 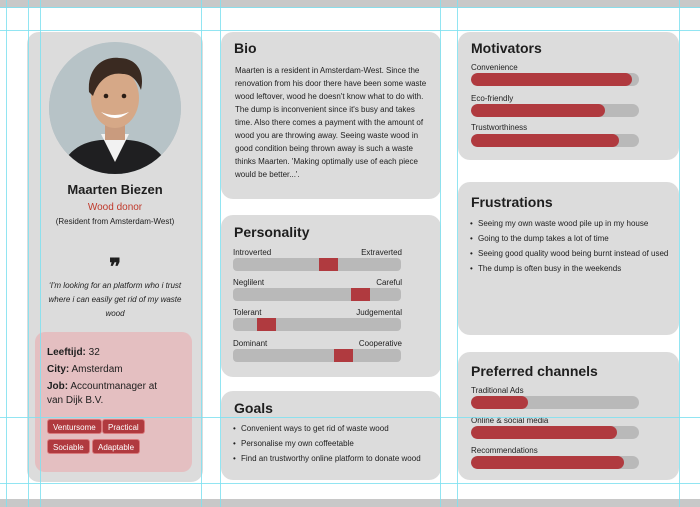 What do you see at coordinates (504, 450) in the screenshot?
I see `channel-label: Recommendations` at bounding box center [504, 450].